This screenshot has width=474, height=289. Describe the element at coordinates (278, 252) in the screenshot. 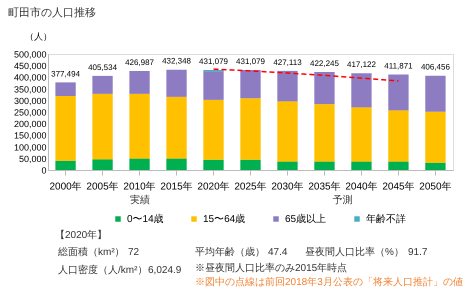

I see `text: 47.4` at that location.